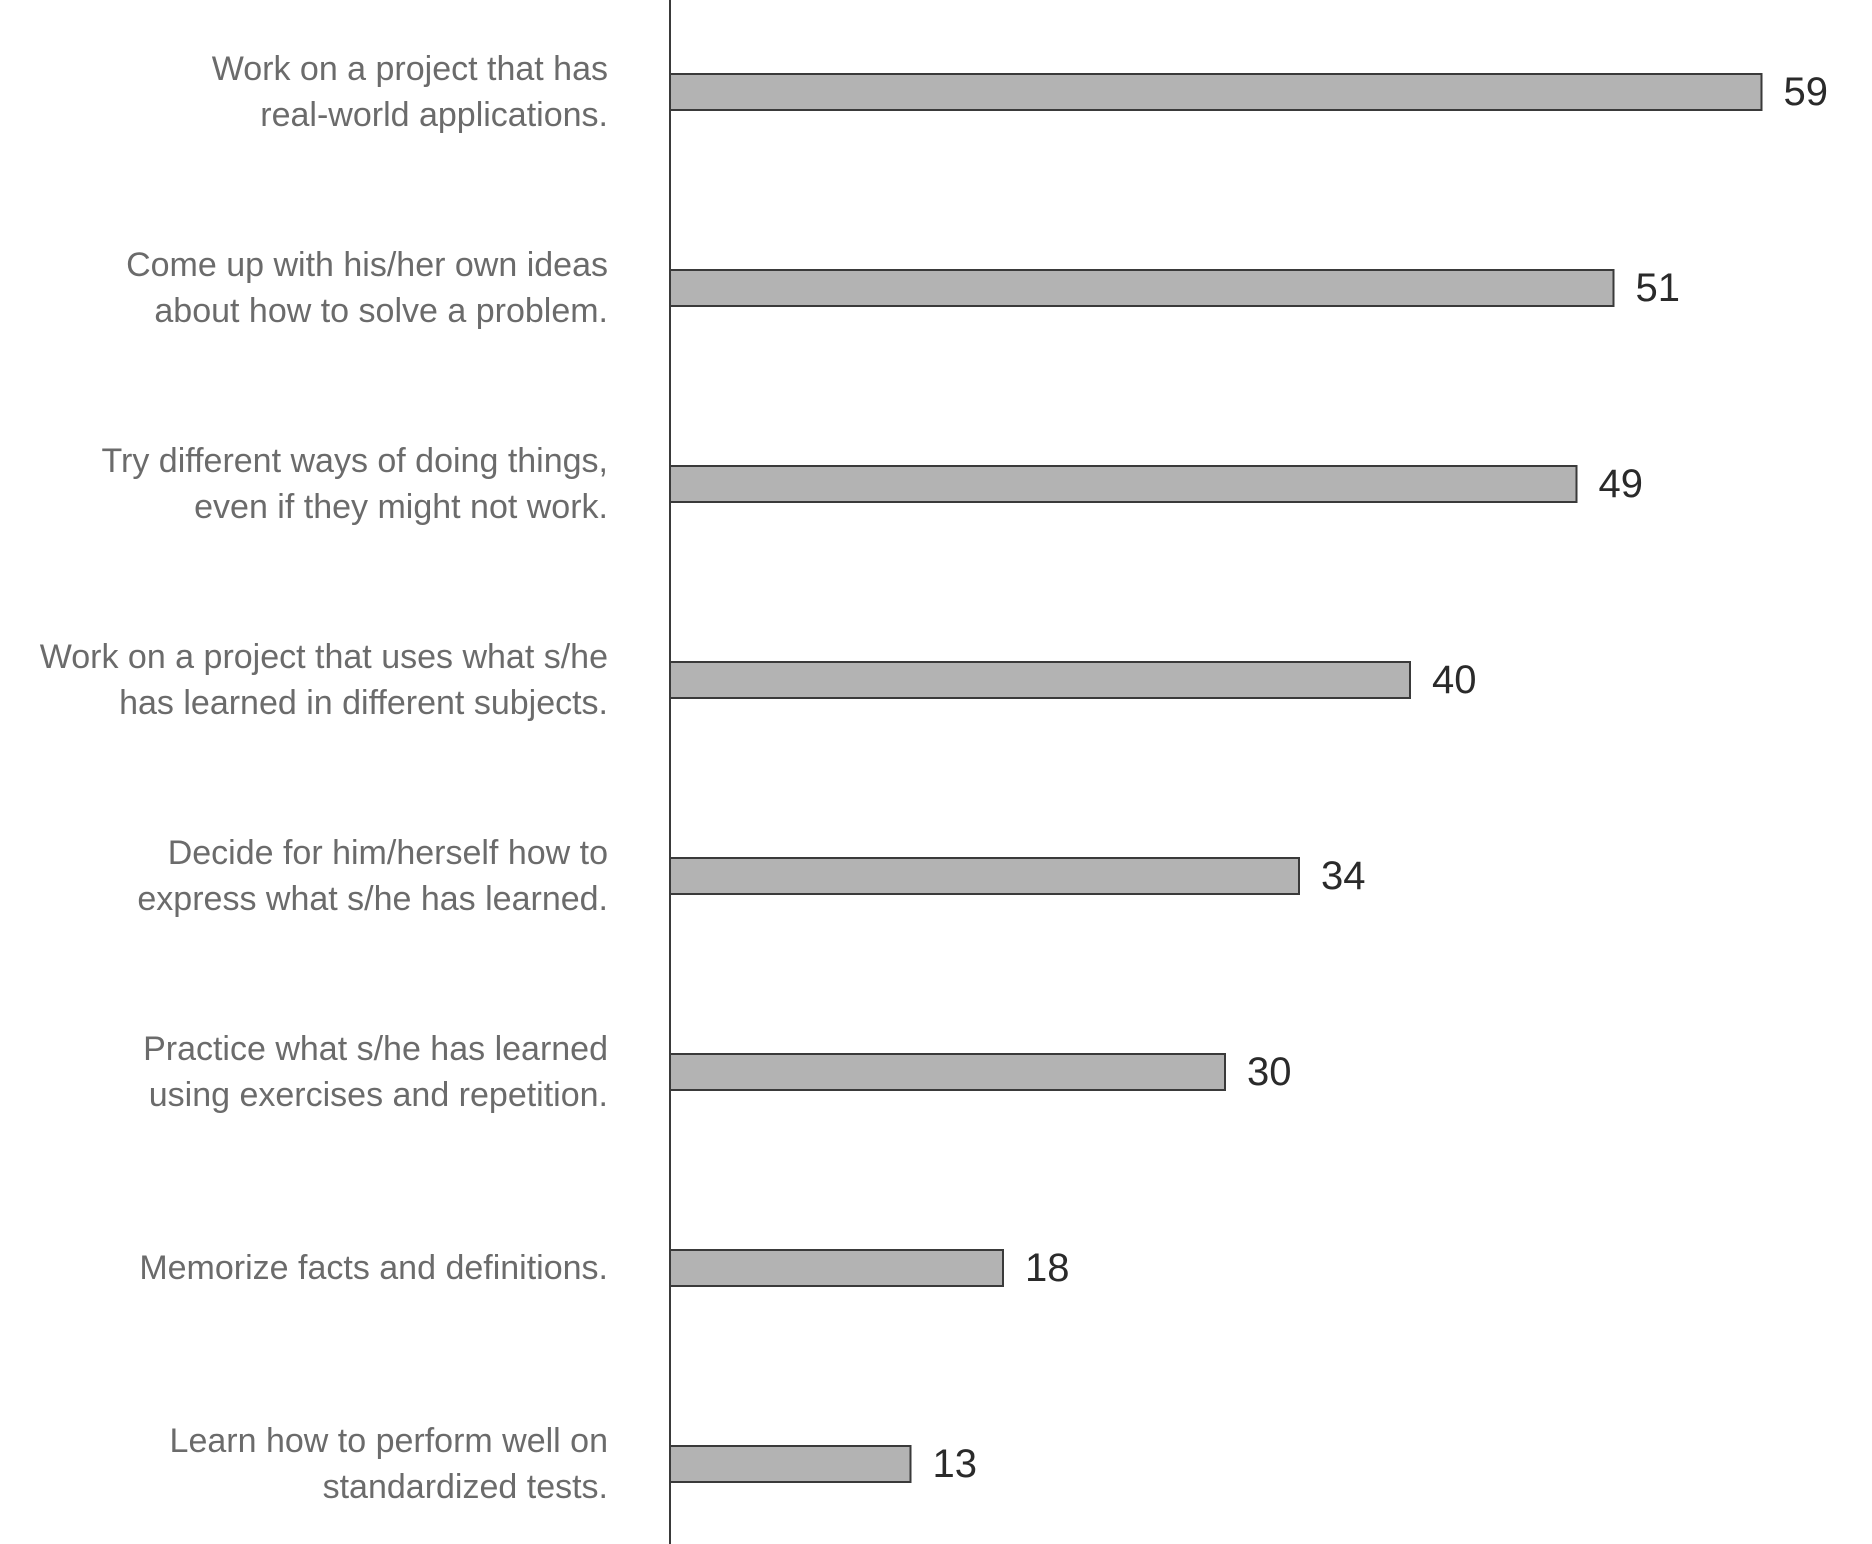 This screenshot has height=1544, width=1872. Describe the element at coordinates (389, 1441) in the screenshot. I see `category-label-line: Learn how to perform well on` at that location.